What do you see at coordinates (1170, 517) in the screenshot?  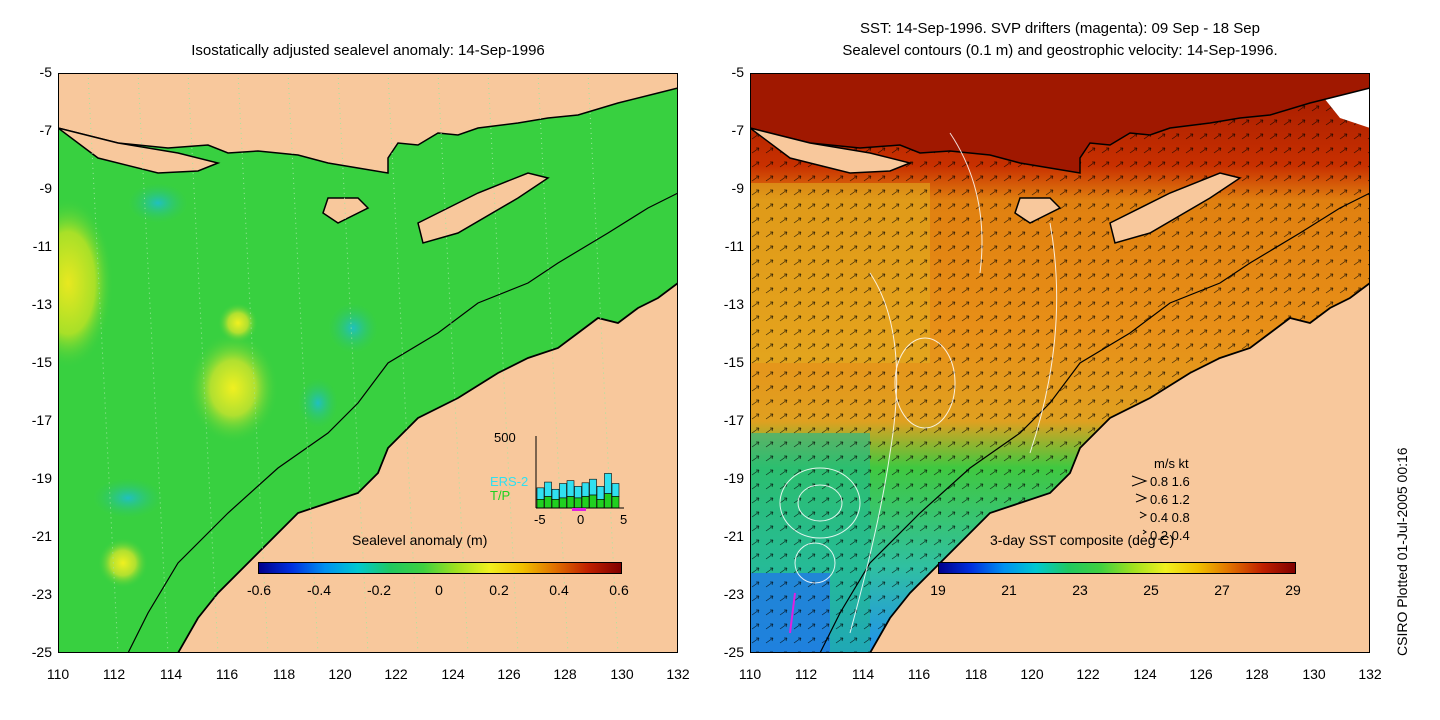 I see `velocity-legend-row: 0.4 0.8` at bounding box center [1170, 517].